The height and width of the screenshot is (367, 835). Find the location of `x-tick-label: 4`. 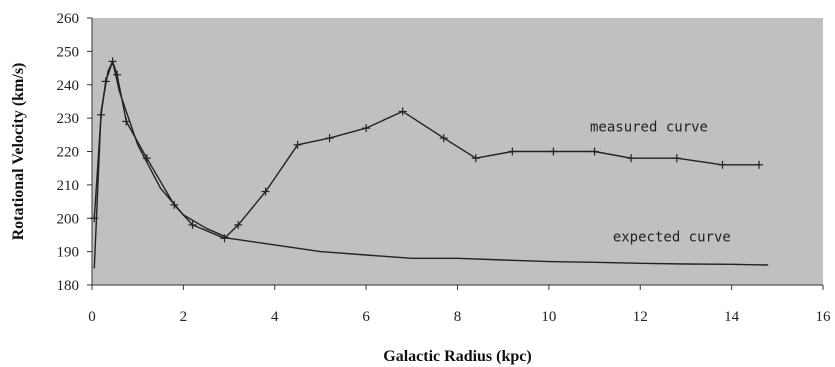

x-tick-label: 4 is located at coordinates (275, 317).